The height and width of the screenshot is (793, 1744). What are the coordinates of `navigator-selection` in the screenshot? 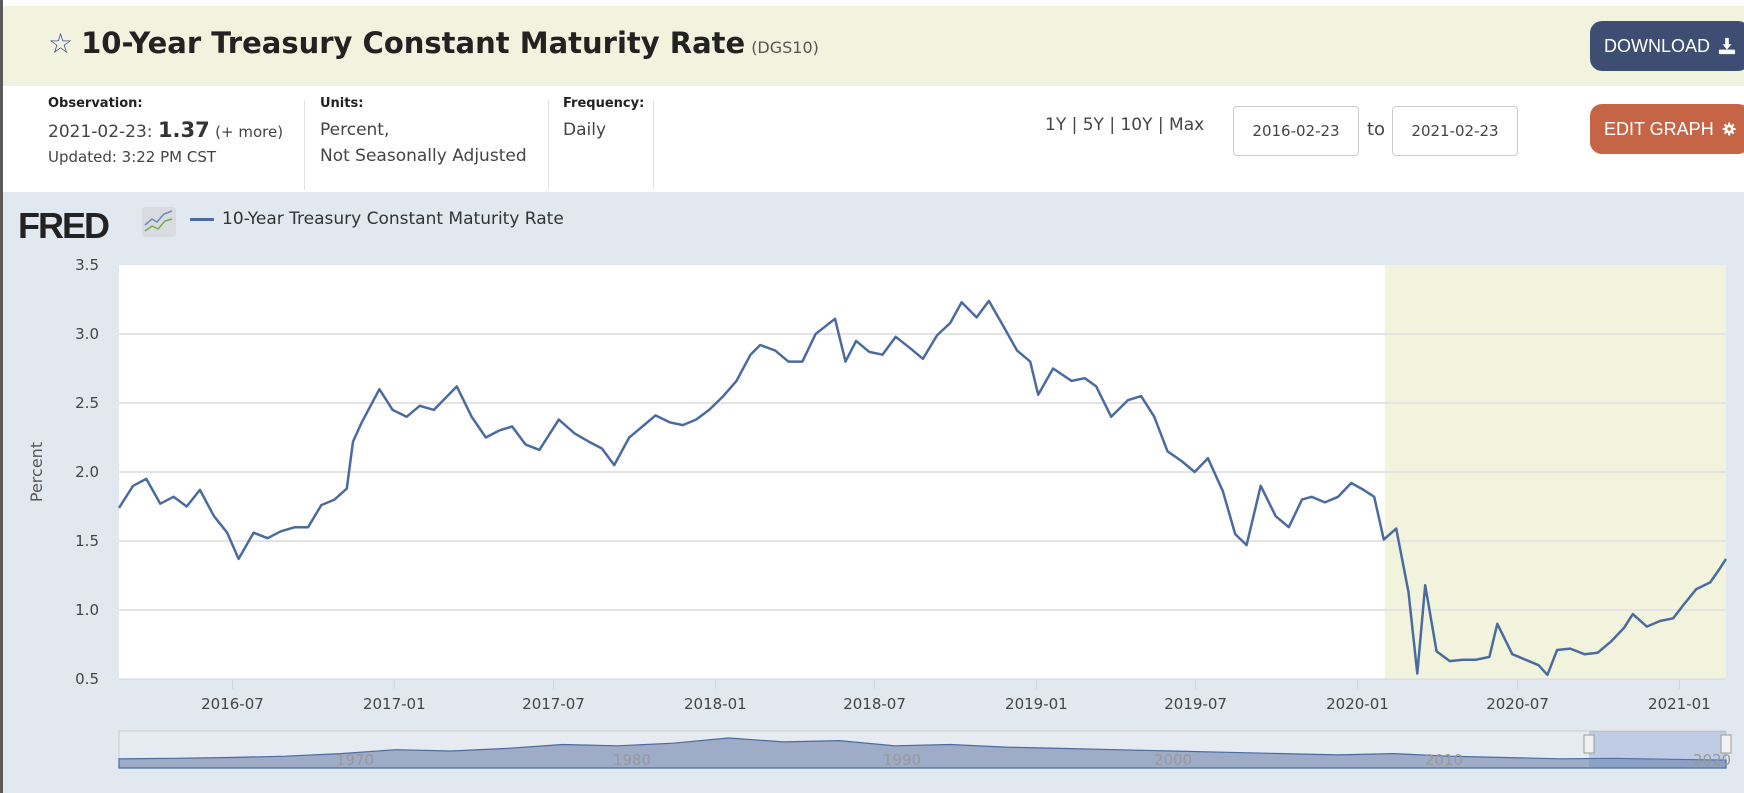 It's located at (1657, 749).